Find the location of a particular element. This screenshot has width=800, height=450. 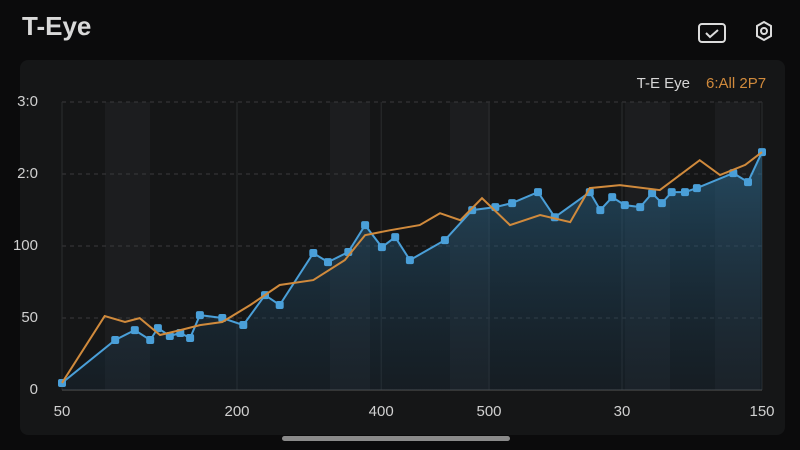

y-tick-label: 50 is located at coordinates (29, 317).